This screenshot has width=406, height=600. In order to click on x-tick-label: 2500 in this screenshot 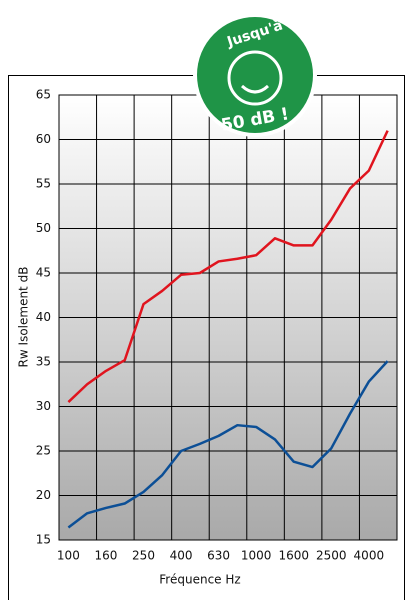, I will do `click(331, 556)`.